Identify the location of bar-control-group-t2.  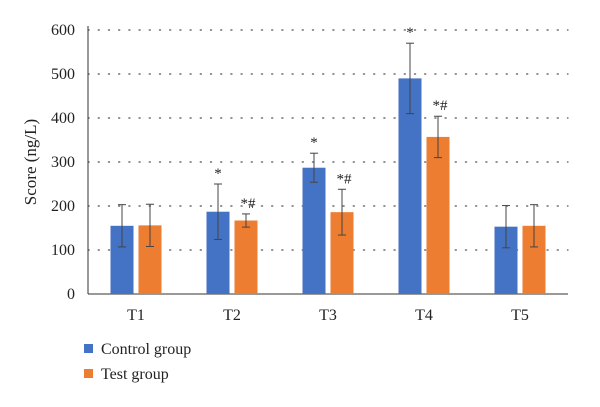
(218, 252).